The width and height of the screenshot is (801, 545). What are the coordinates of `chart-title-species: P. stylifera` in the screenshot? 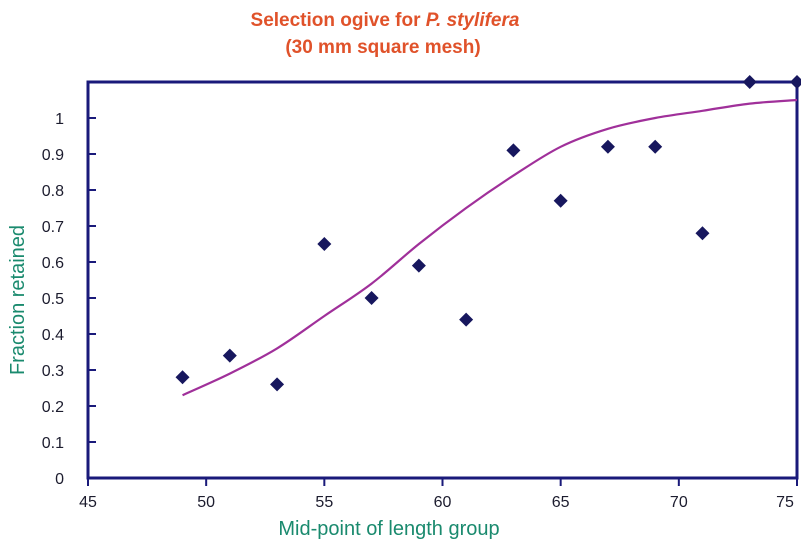 It's located at (473, 20).